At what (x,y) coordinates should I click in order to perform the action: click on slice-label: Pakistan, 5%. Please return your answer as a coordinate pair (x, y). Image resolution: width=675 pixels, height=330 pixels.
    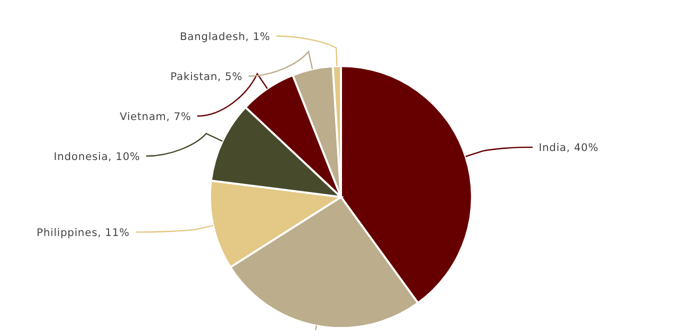
    Looking at the image, I should click on (206, 76).